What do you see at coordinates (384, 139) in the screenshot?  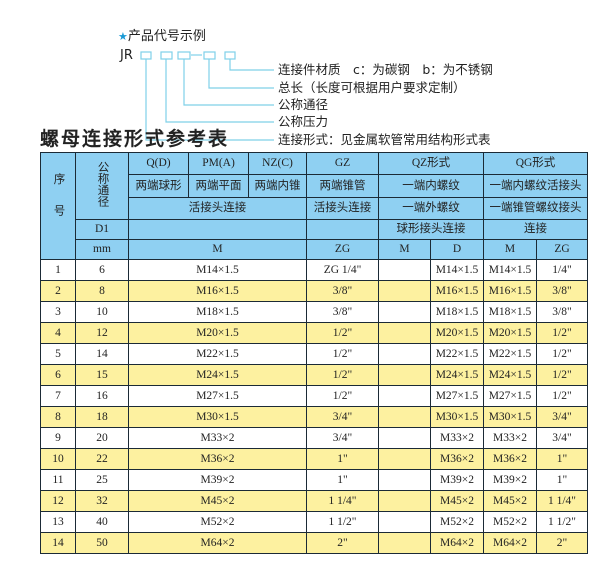 I see `label-connection-form: 连接形式：见金属软管常用结构形式表` at bounding box center [384, 139].